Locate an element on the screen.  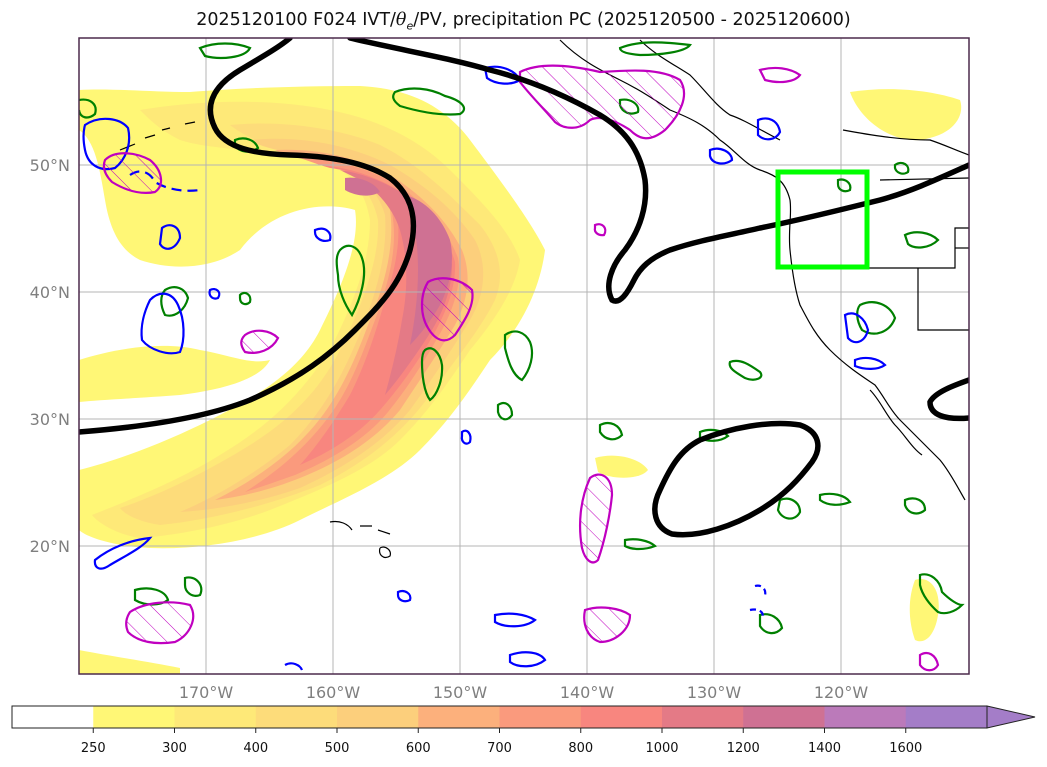
theta-symbol: θ is located at coordinates (401, 20).